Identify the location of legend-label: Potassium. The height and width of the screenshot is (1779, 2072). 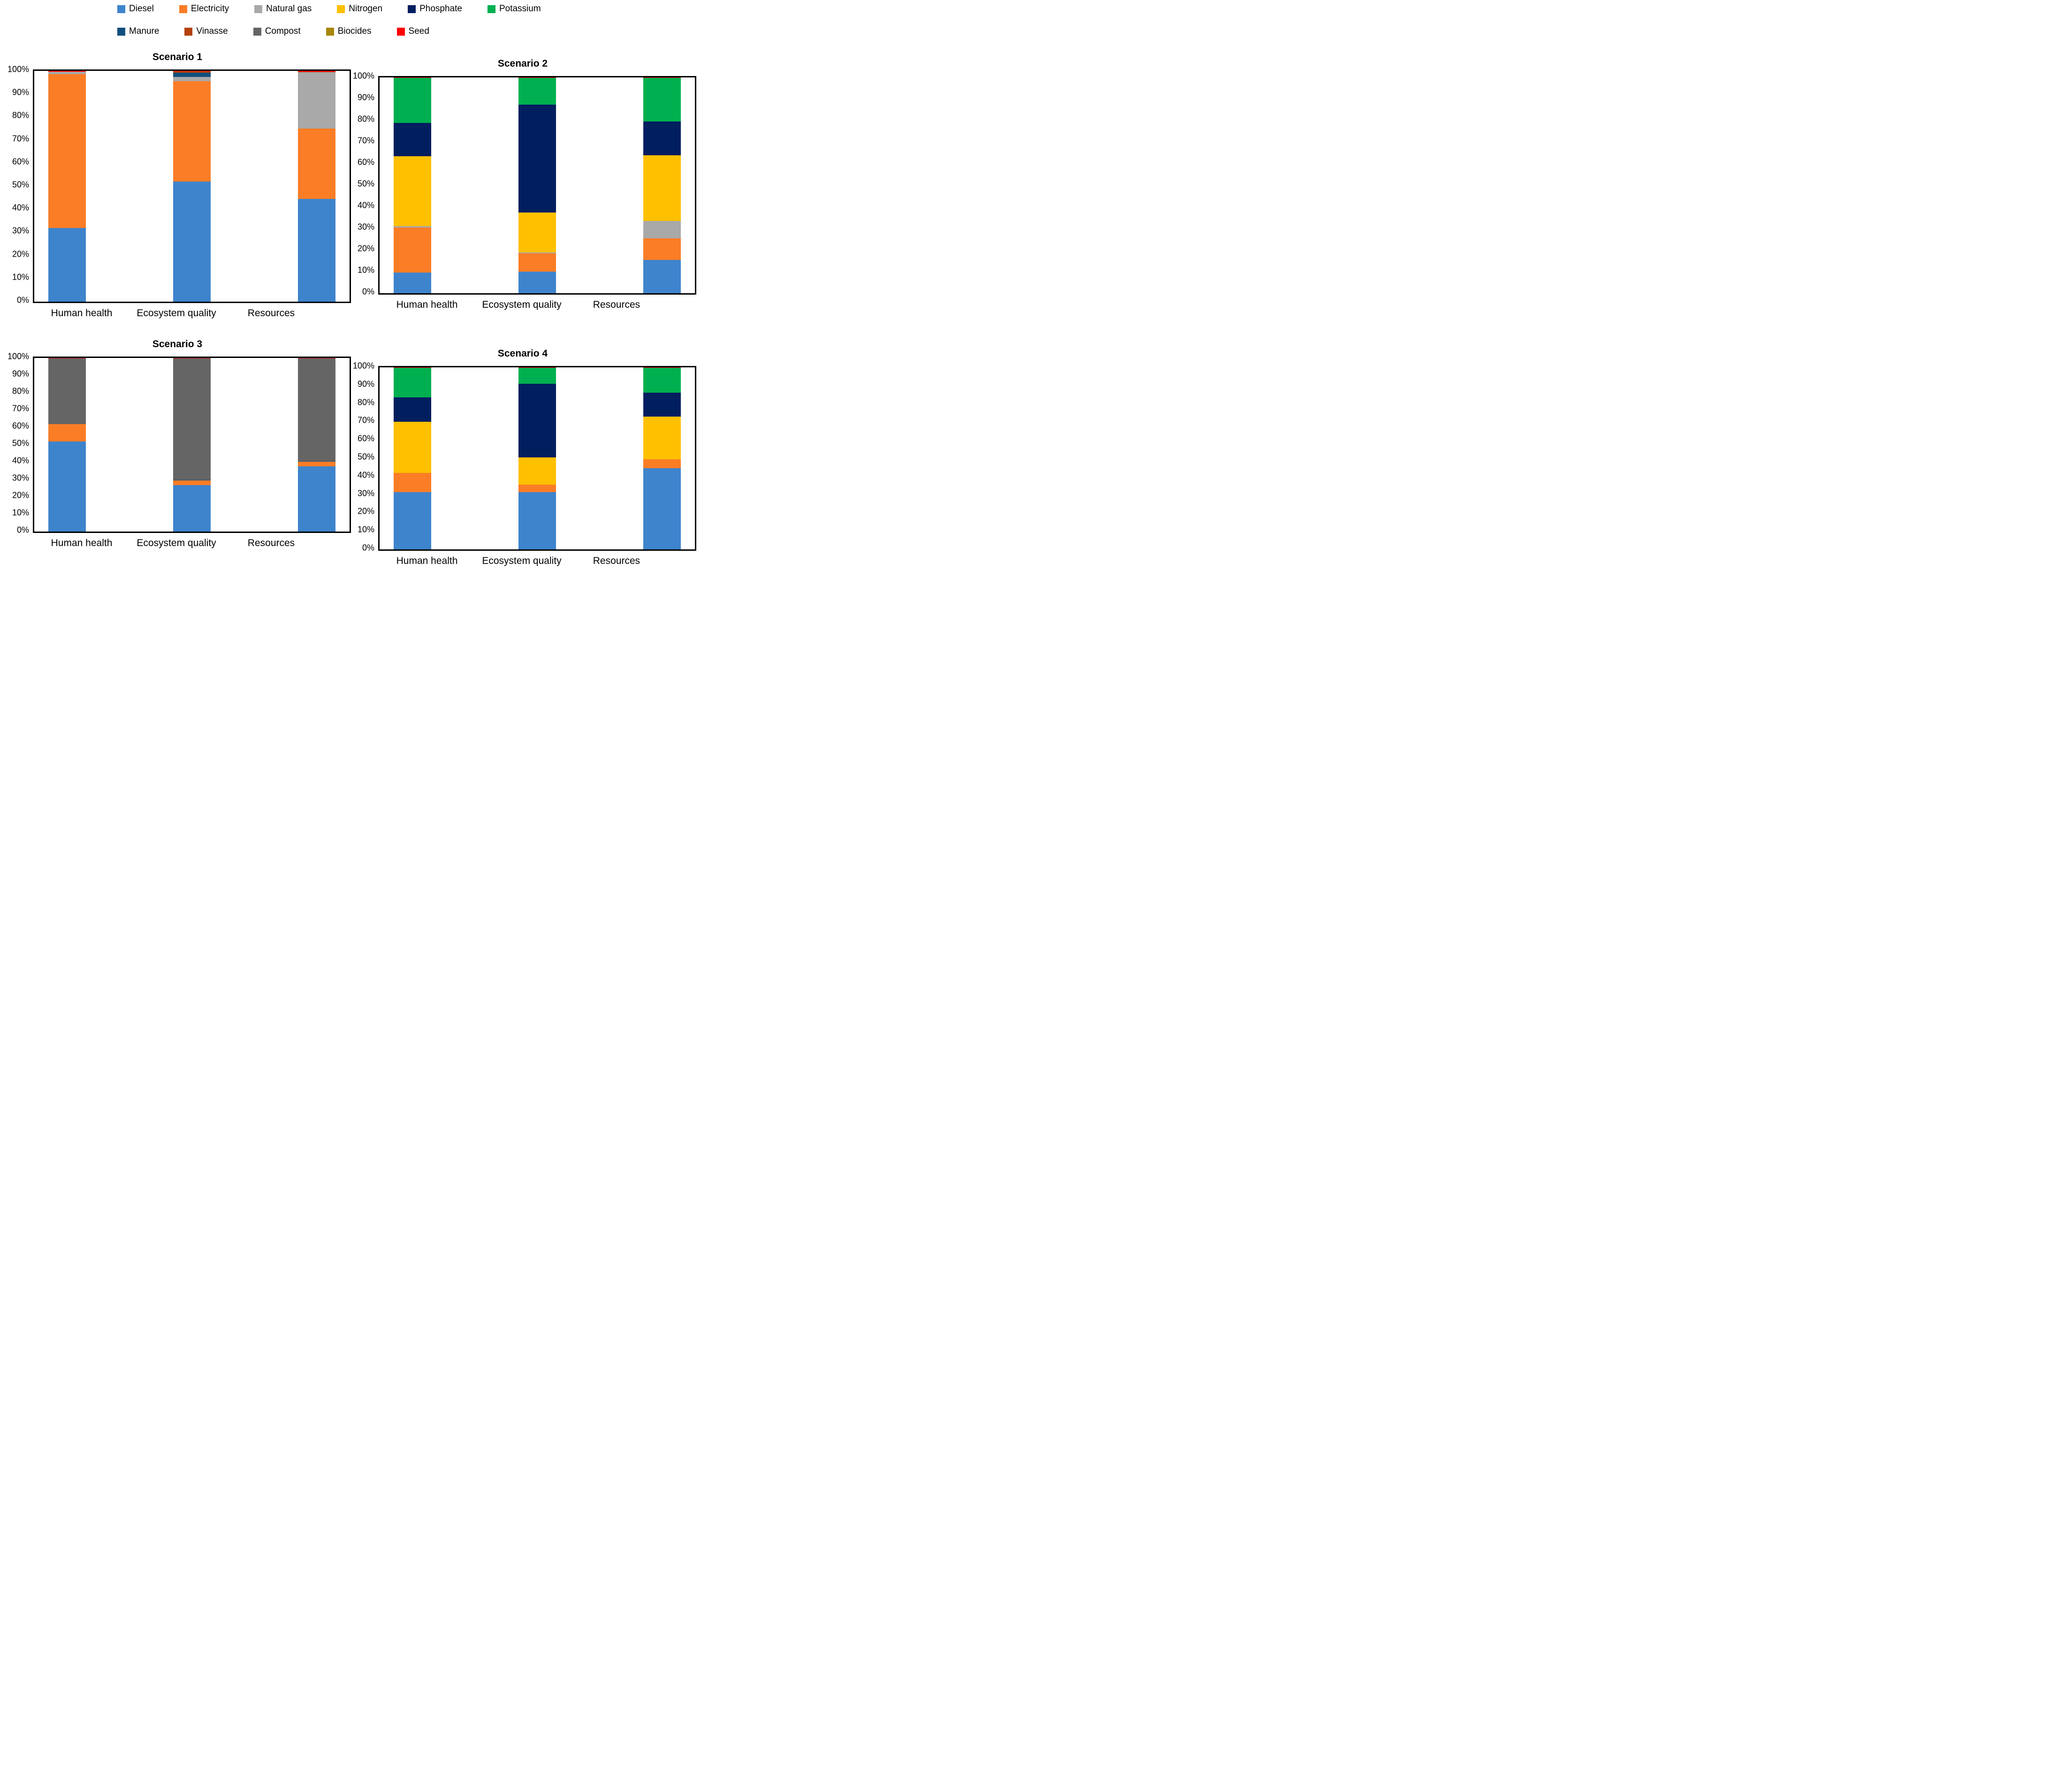
(520, 9).